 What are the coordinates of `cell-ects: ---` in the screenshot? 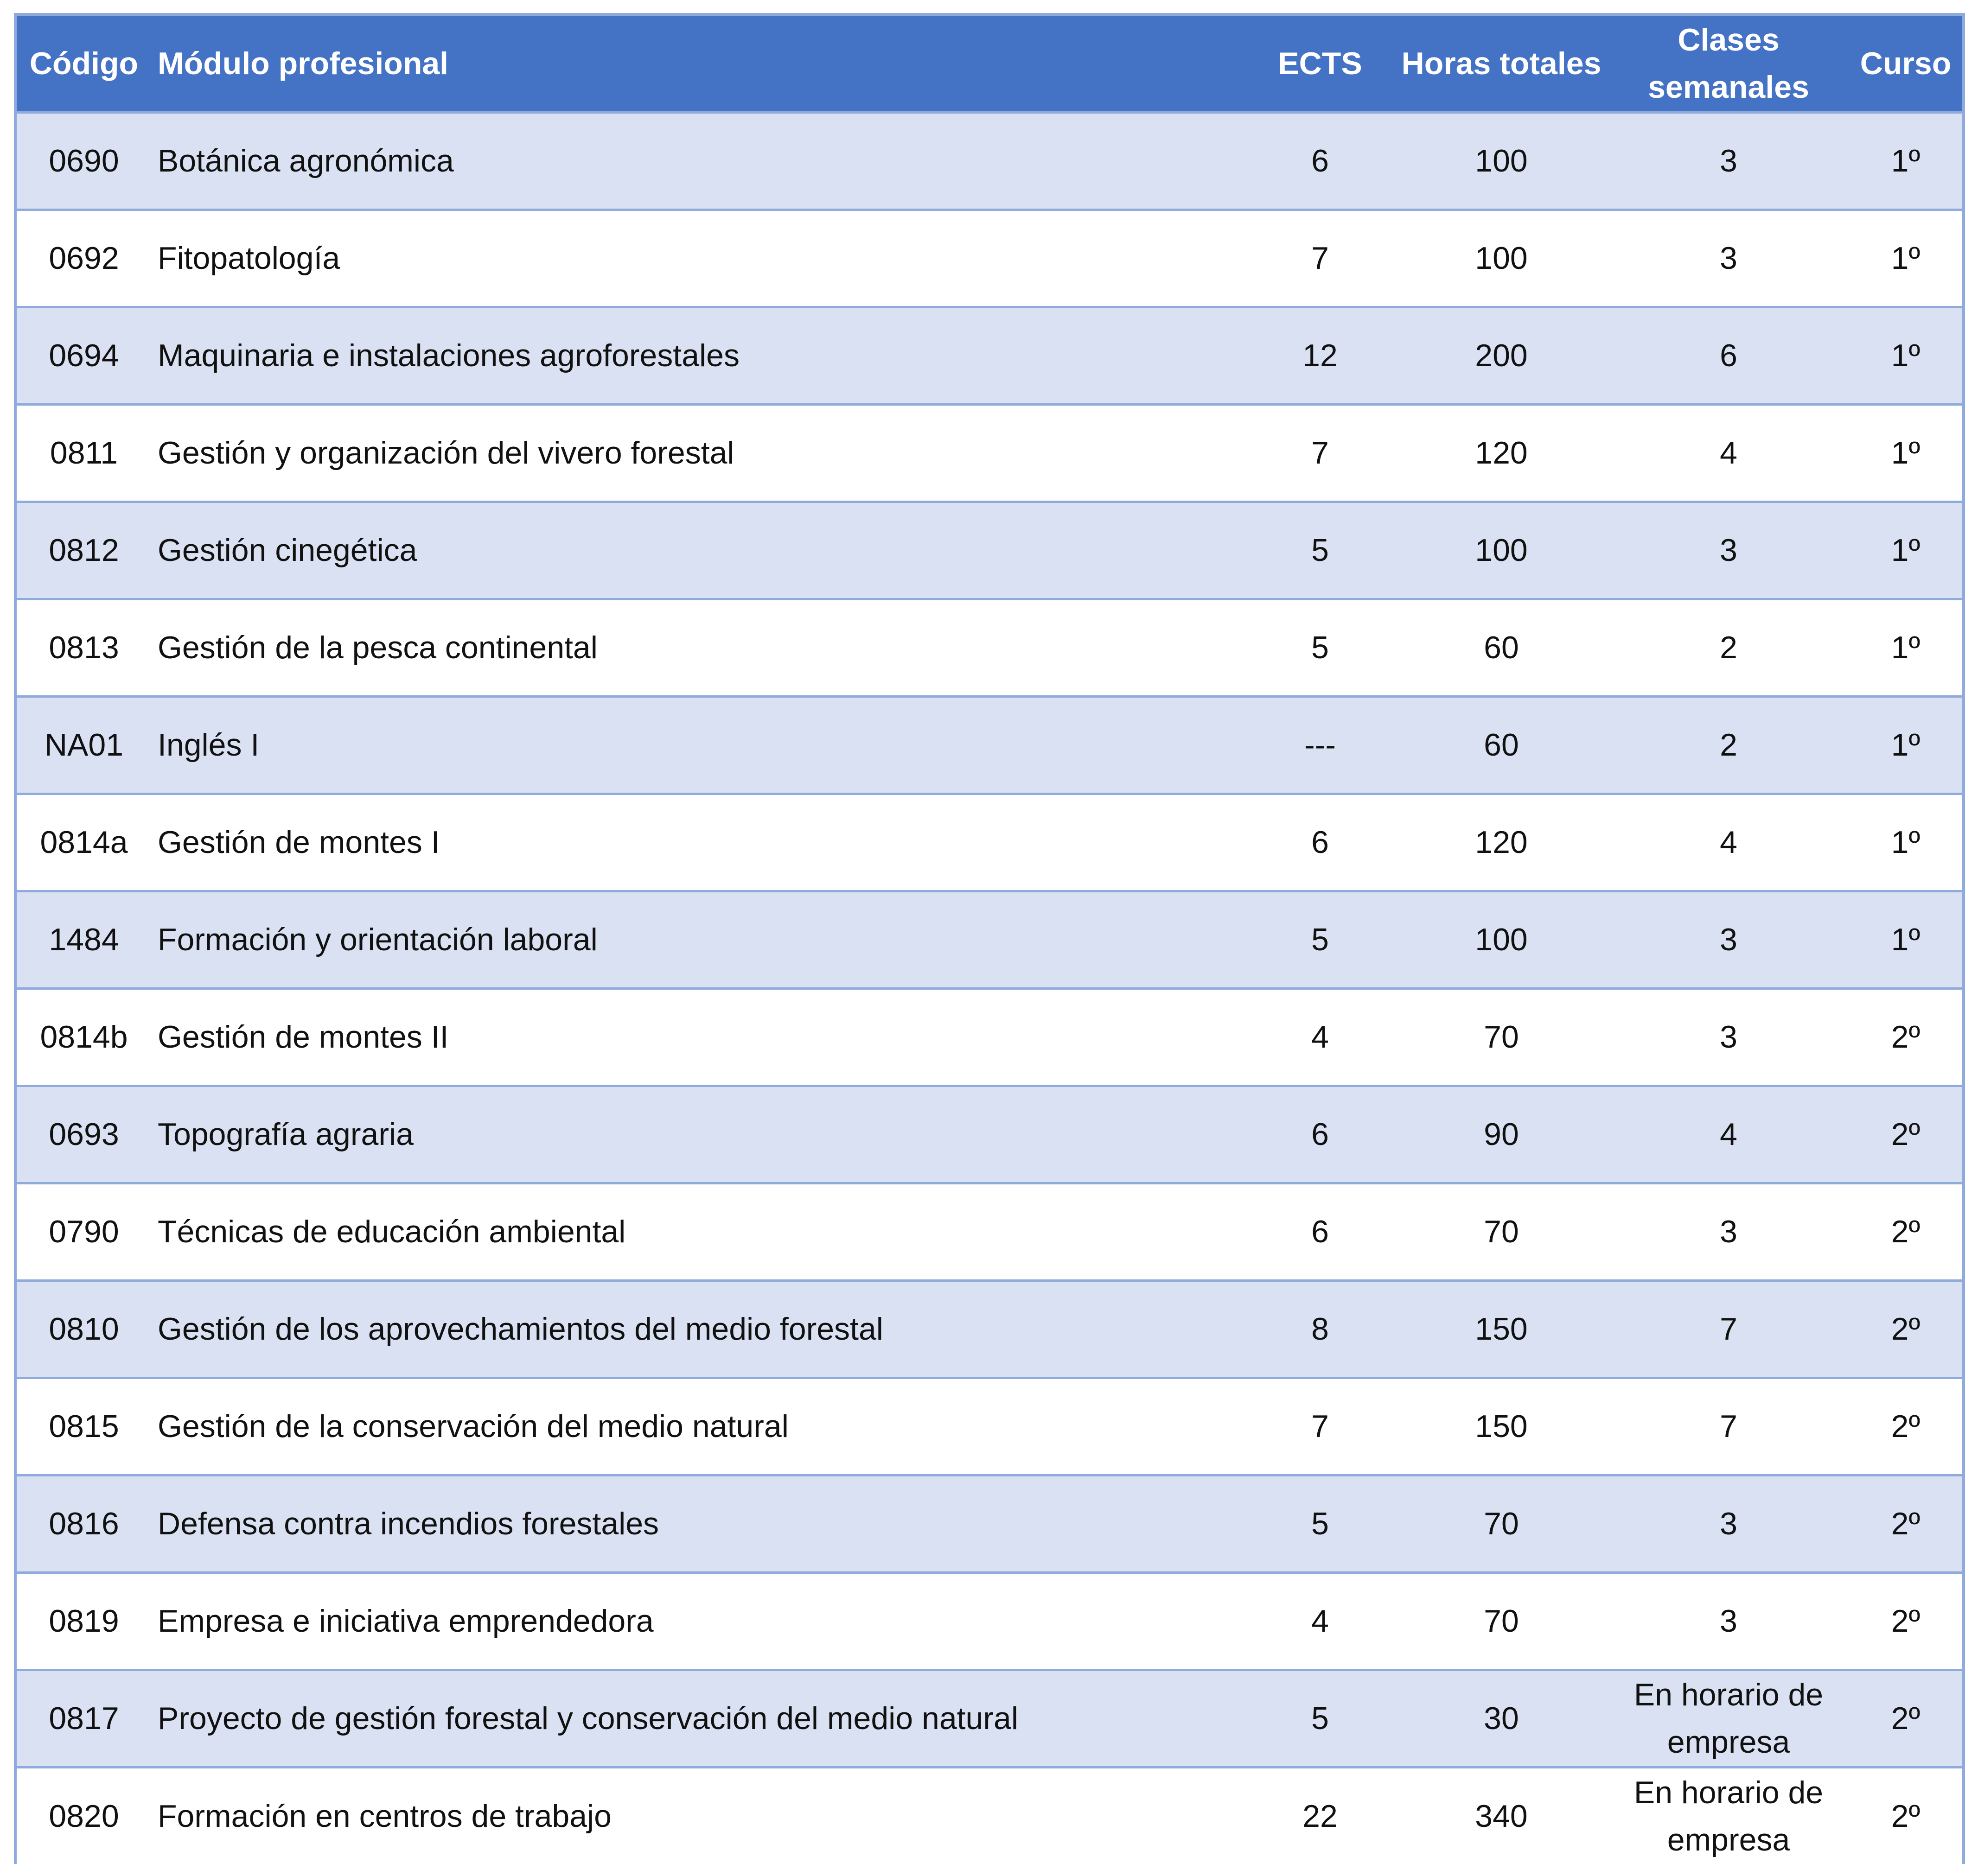 It's located at (1320, 745).